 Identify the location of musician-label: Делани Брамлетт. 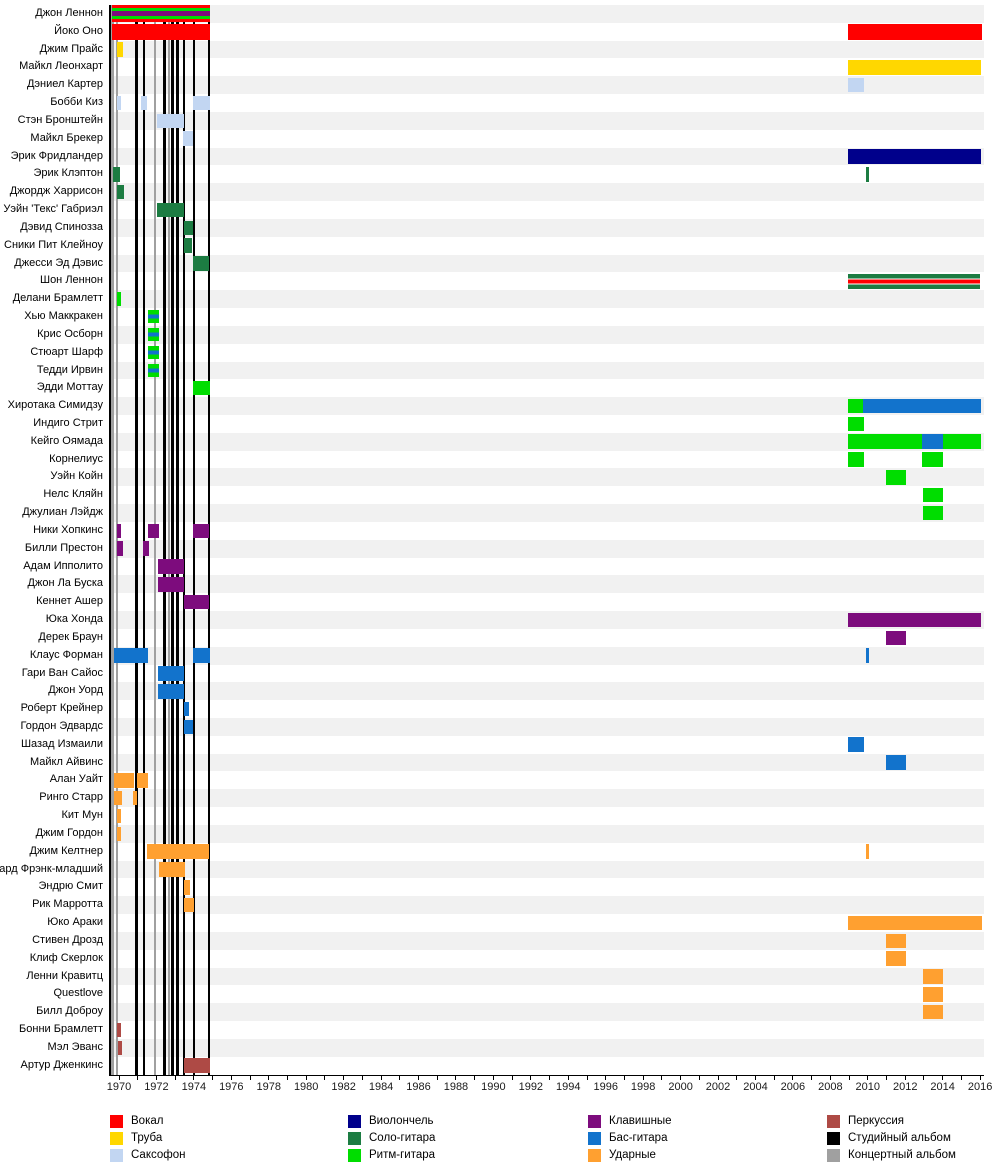
(57, 298).